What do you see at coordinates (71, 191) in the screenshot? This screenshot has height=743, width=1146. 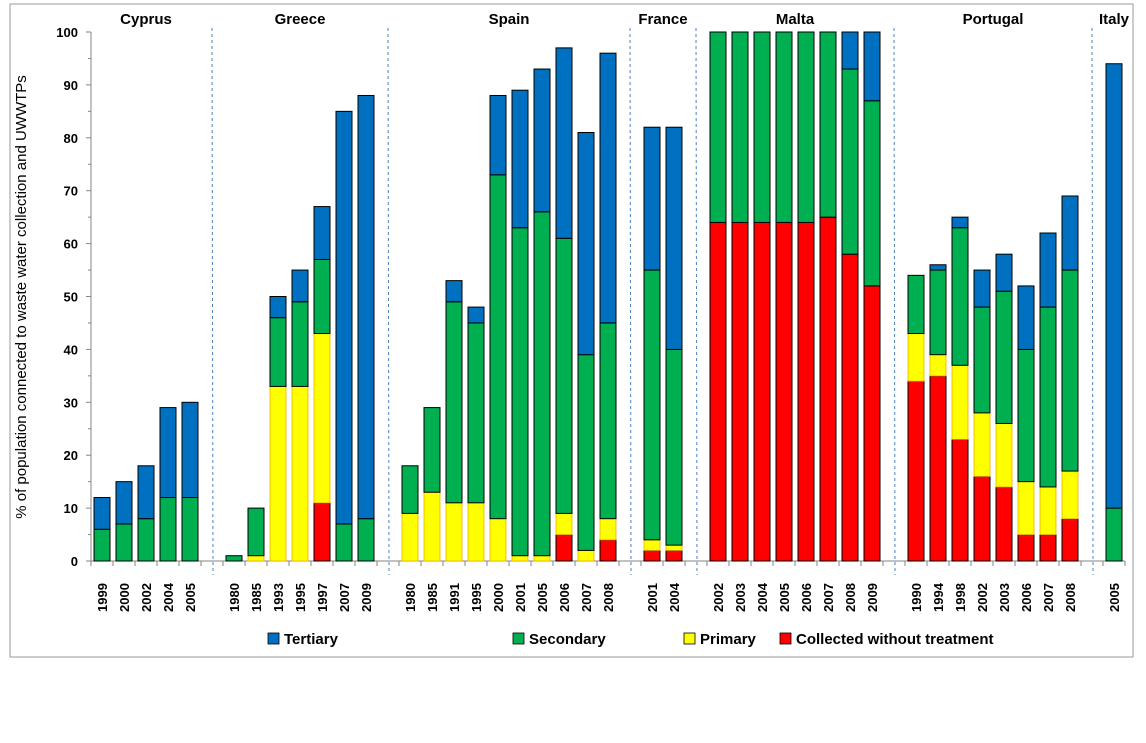 I see `y-tick-label: 70` at bounding box center [71, 191].